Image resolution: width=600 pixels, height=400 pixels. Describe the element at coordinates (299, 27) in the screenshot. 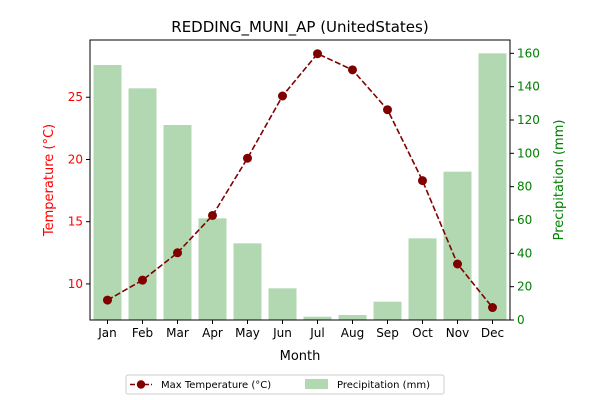

I see `chart-title: REDDING_MUNI_AP (UnitedStates)` at that location.